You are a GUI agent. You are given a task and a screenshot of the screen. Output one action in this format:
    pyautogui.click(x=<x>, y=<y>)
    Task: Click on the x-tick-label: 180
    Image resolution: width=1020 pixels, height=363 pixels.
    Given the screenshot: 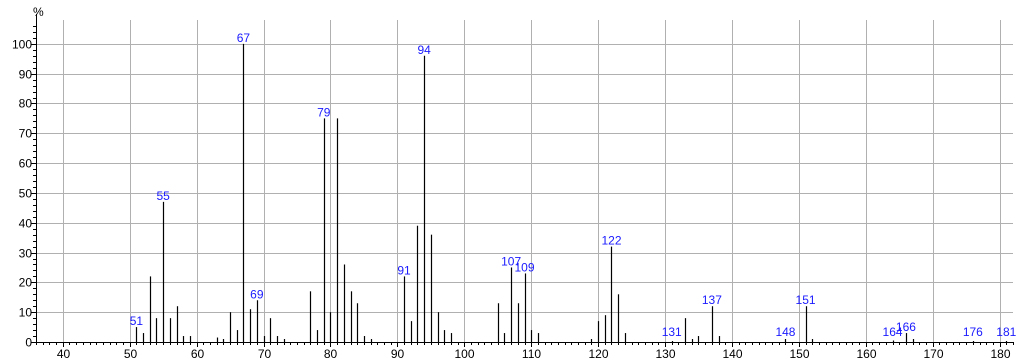 What is the action you would take?
    pyautogui.click(x=1000, y=354)
    